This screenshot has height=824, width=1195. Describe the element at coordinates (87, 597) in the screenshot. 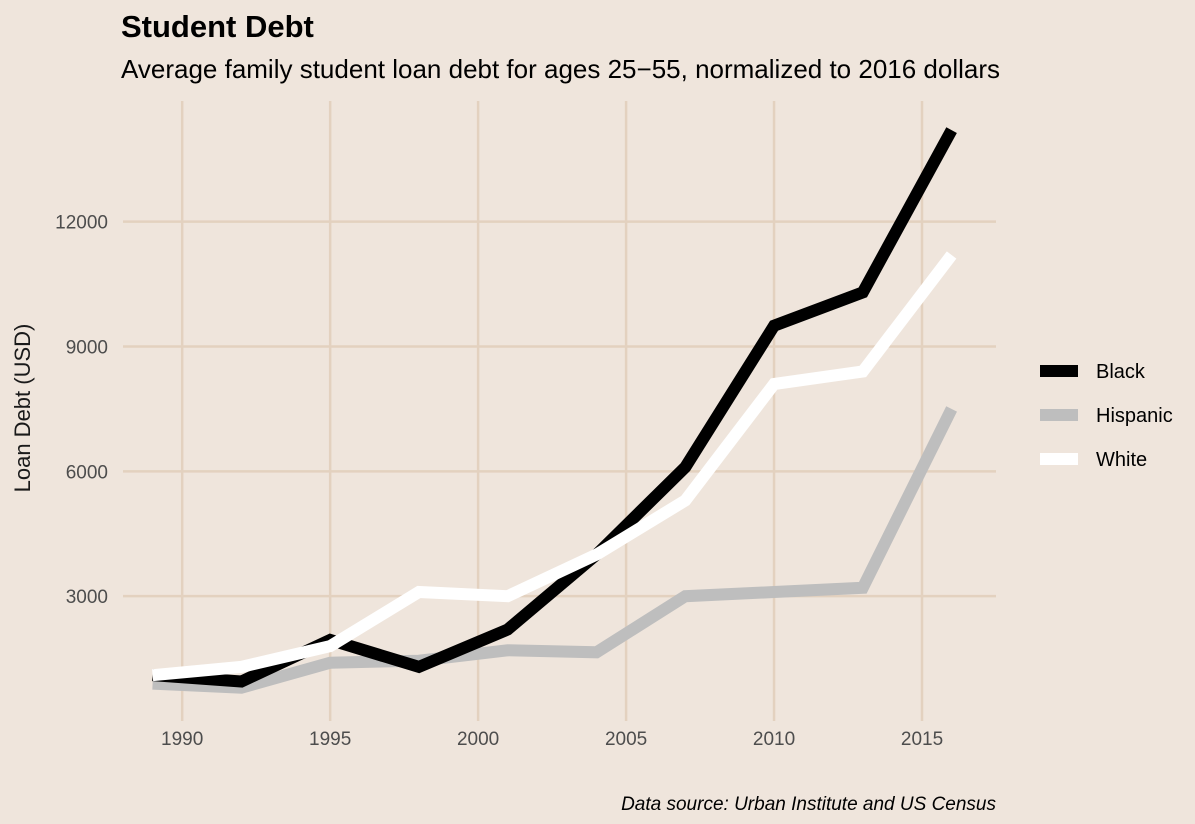

I see `y-tick-label: 3000` at that location.